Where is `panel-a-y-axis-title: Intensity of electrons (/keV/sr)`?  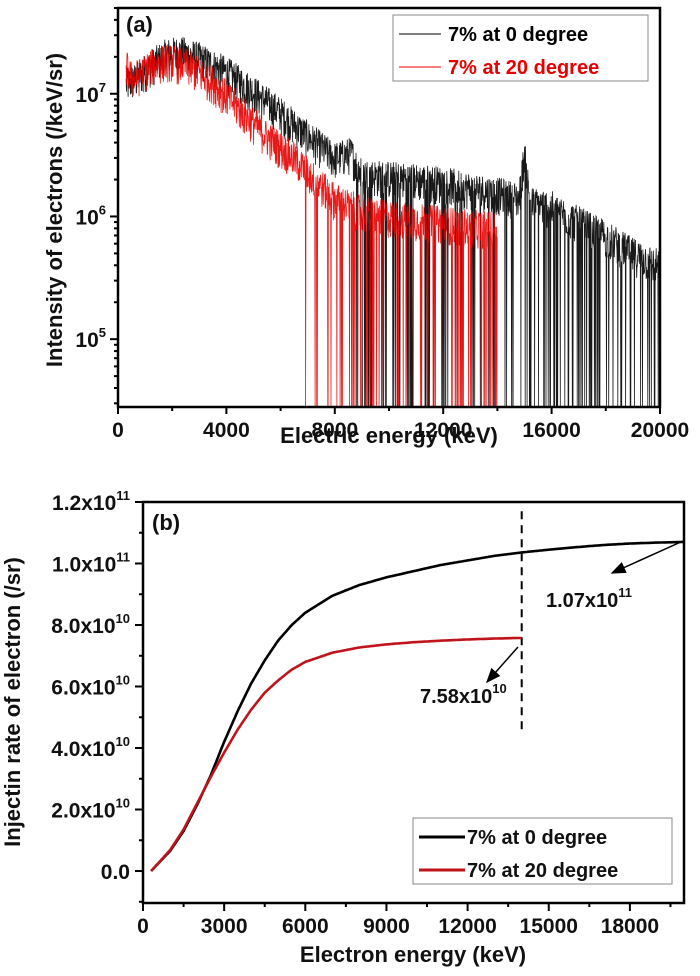 panel-a-y-axis-title: Intensity of electrons (/keV/sr) is located at coordinates (54, 210).